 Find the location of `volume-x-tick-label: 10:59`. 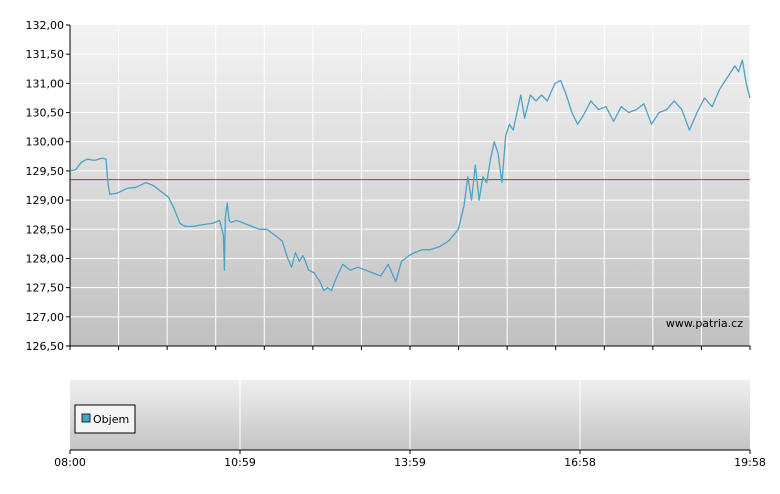

volume-x-tick-label: 10:59 is located at coordinates (240, 462).